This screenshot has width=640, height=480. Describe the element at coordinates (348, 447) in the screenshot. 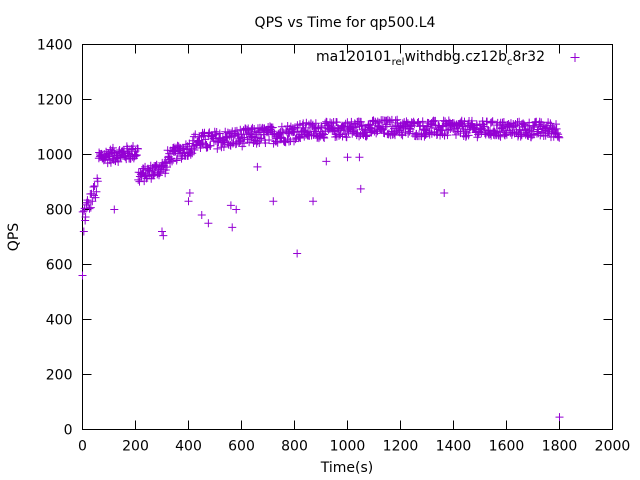

I see `x-tick-label: 1000` at that location.